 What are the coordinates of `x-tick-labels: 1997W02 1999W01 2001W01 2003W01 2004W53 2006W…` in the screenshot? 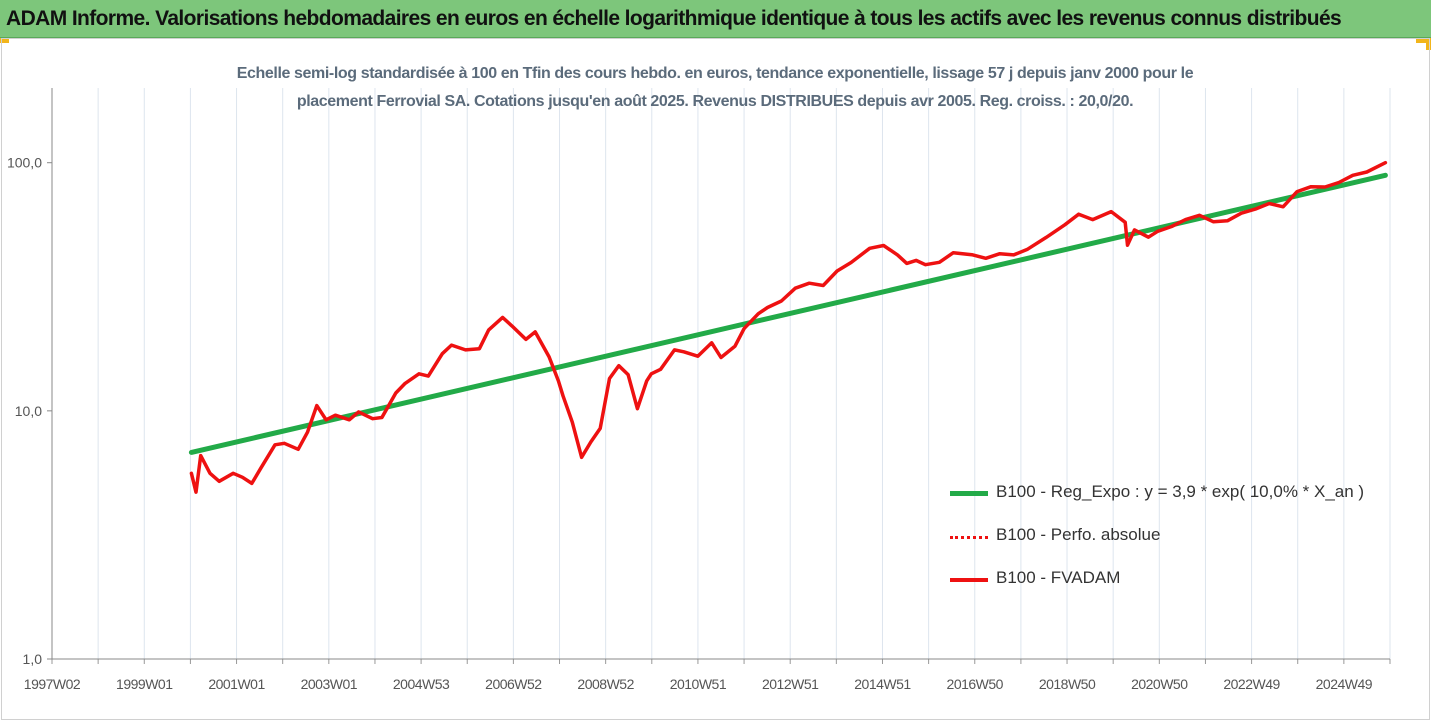 It's located at (699, 684).